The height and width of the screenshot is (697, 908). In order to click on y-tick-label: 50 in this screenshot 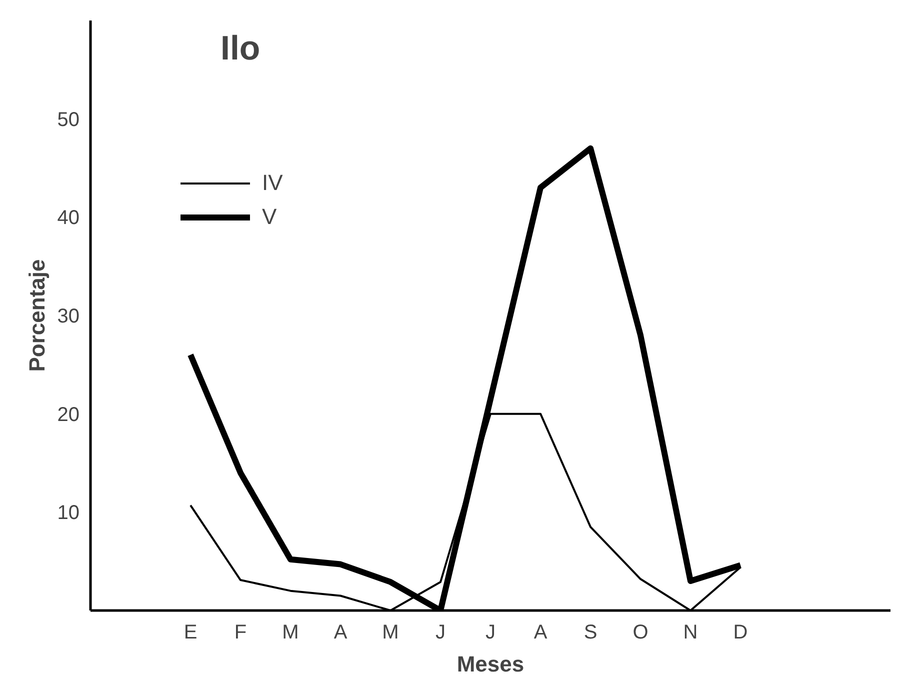, I will do `click(68, 119)`.